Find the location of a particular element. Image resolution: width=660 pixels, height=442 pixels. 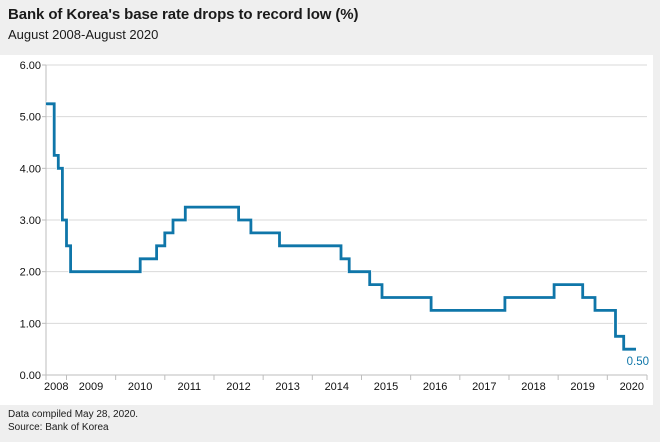

y-axis-label: 6.00 is located at coordinates (30, 66).